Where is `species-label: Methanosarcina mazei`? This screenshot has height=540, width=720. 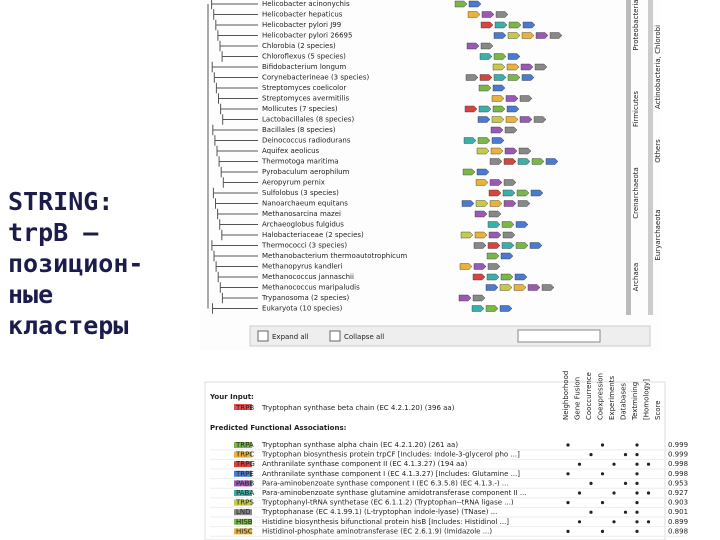 species-label: Methanosarcina mazei is located at coordinates (301, 214).